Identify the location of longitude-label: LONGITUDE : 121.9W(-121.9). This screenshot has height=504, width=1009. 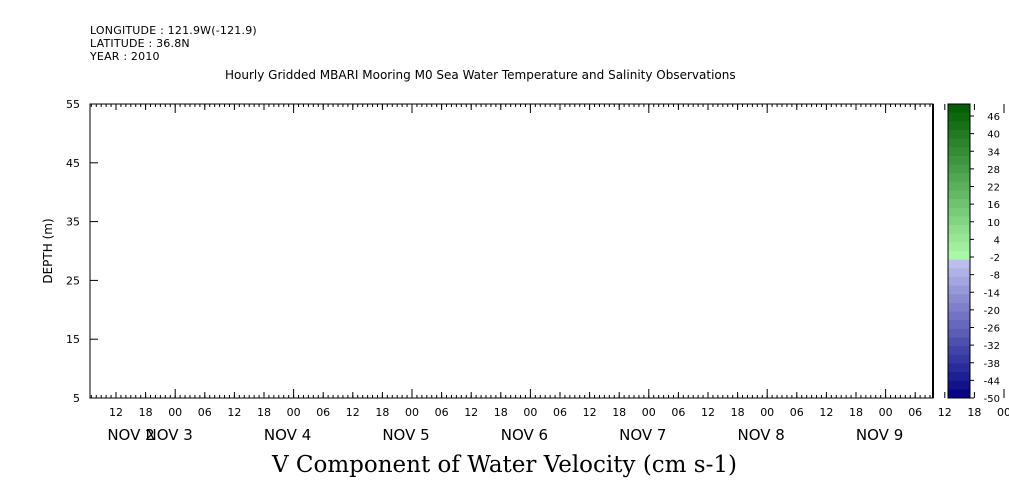
(173, 30).